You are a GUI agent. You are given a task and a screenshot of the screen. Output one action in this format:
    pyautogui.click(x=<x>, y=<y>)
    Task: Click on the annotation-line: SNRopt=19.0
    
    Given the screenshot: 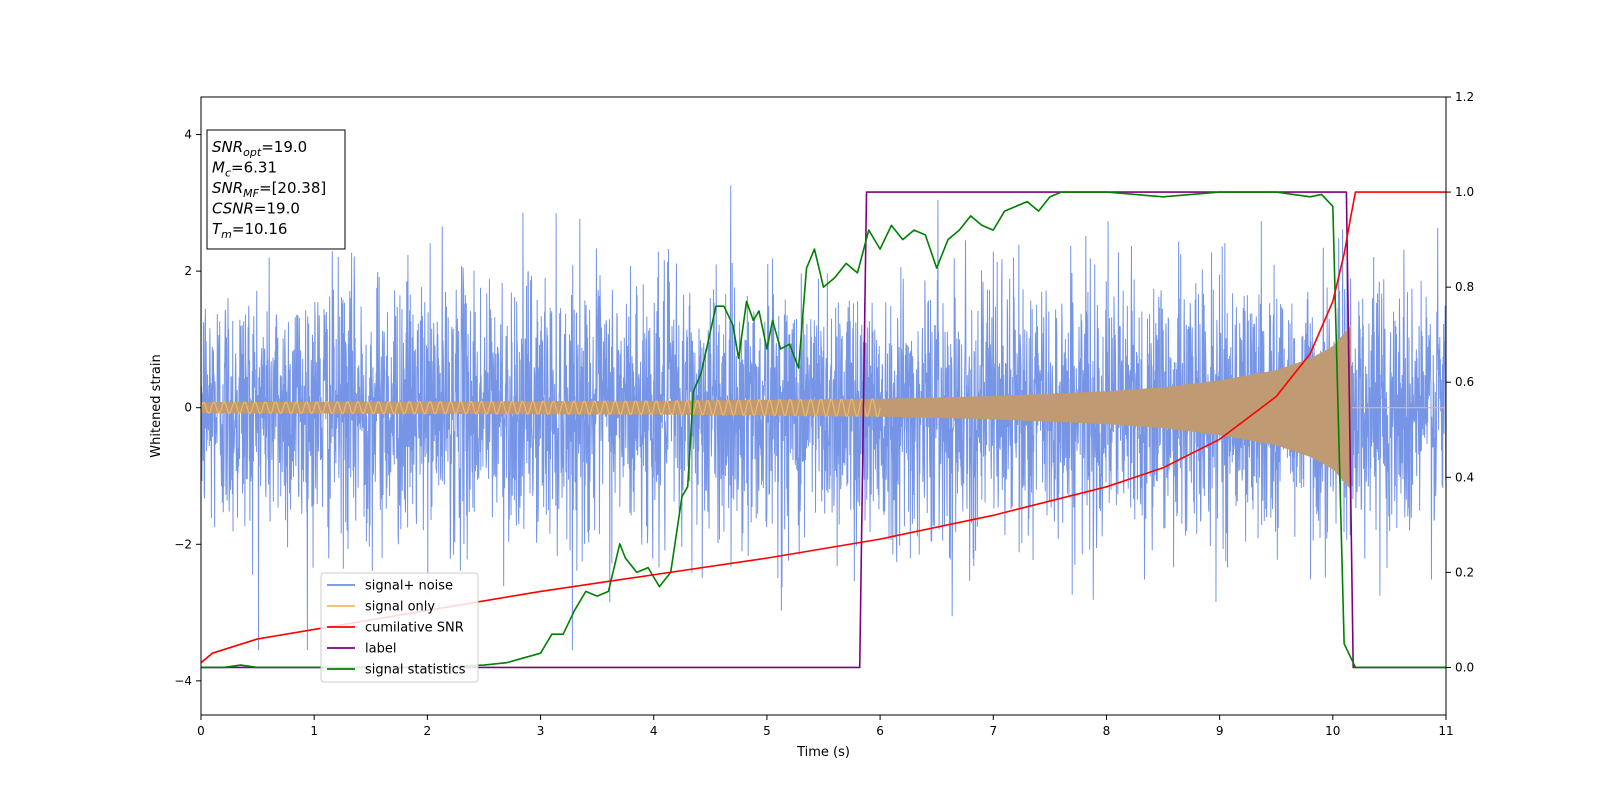 What is the action you would take?
    pyautogui.click(x=259, y=148)
    